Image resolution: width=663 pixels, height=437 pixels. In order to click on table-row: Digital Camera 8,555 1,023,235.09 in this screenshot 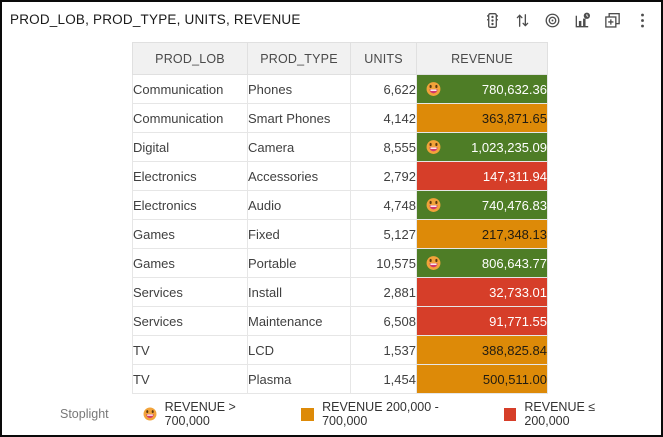, I will do `click(340, 147)`.